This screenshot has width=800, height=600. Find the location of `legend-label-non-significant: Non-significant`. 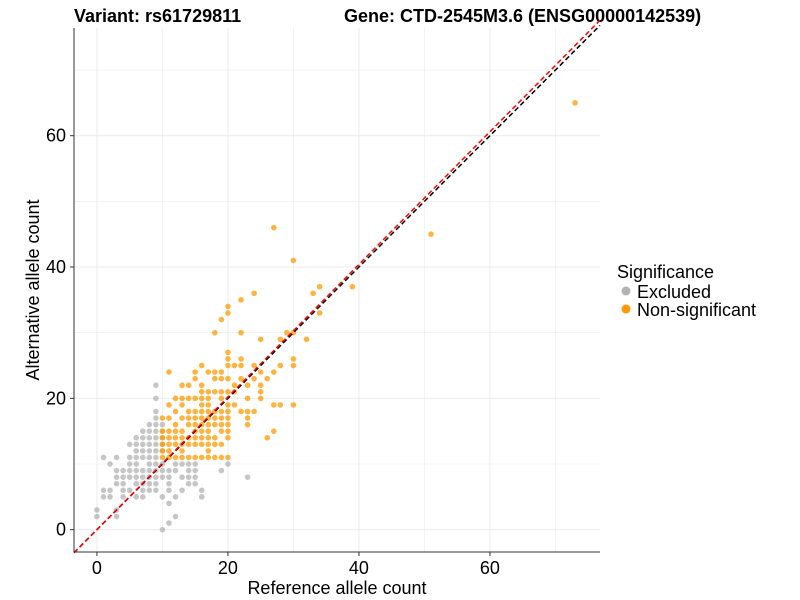

legend-label-non-significant: Non-significant is located at coordinates (696, 310).